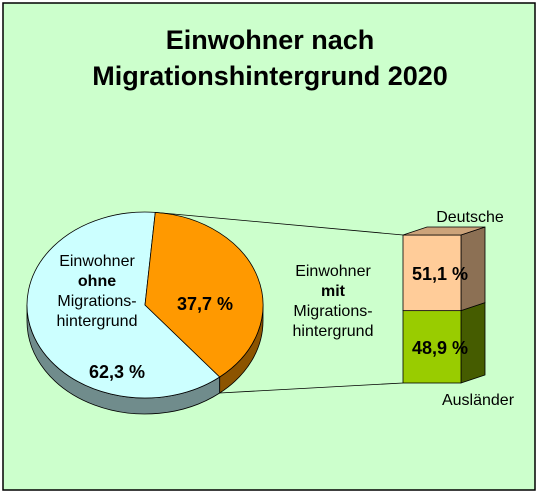 This screenshot has height=494, width=539. What do you see at coordinates (97, 281) in the screenshot?
I see `category-label: ohne` at bounding box center [97, 281].